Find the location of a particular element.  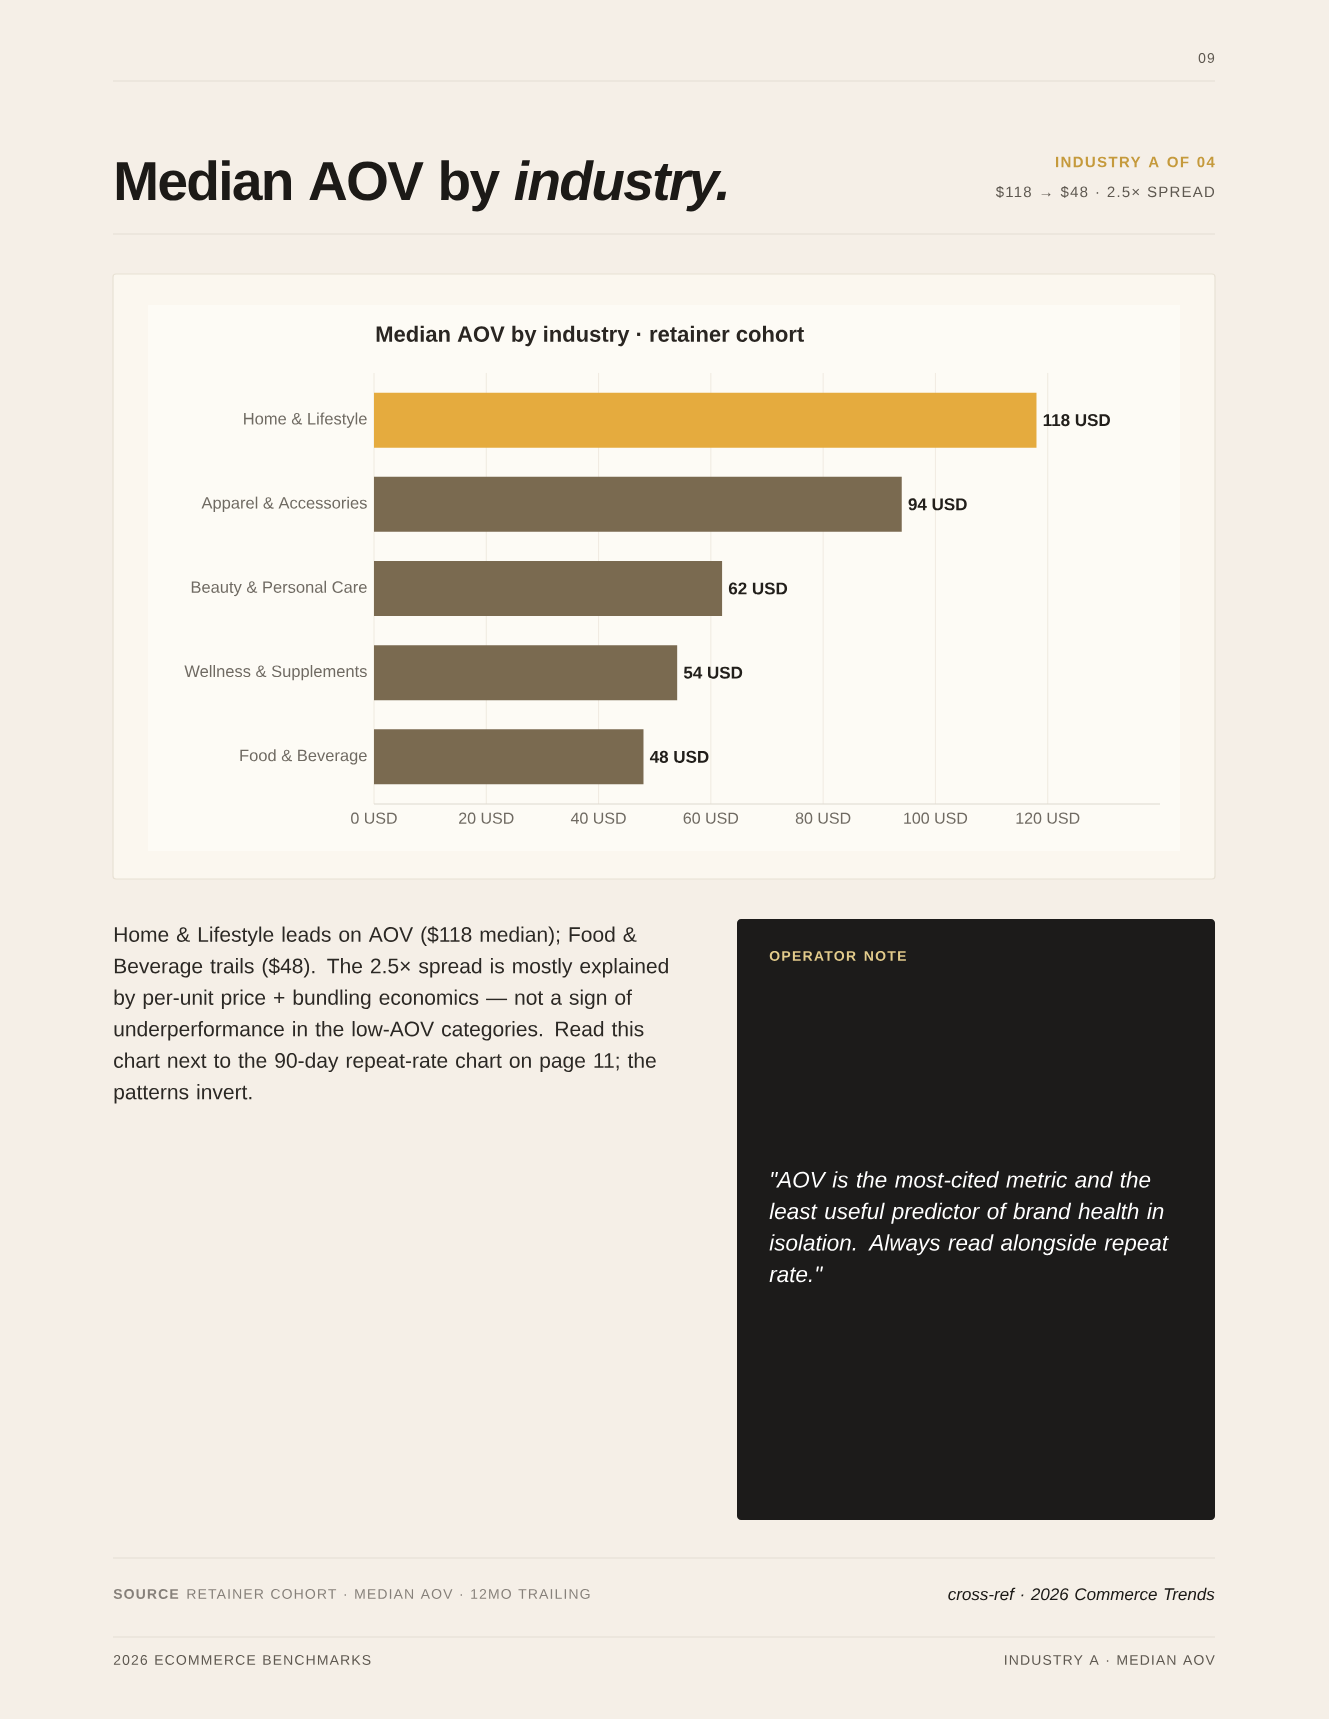

data-label: 118 USD is located at coordinates (1076, 420).